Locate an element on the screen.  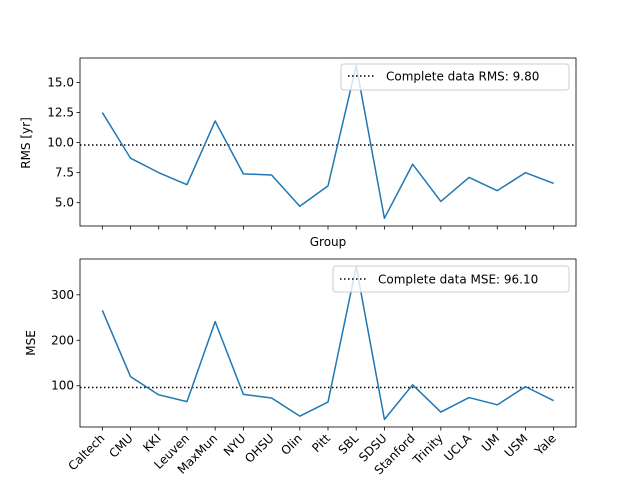
rms-y-tick-label: 5.0 is located at coordinates (64, 203).